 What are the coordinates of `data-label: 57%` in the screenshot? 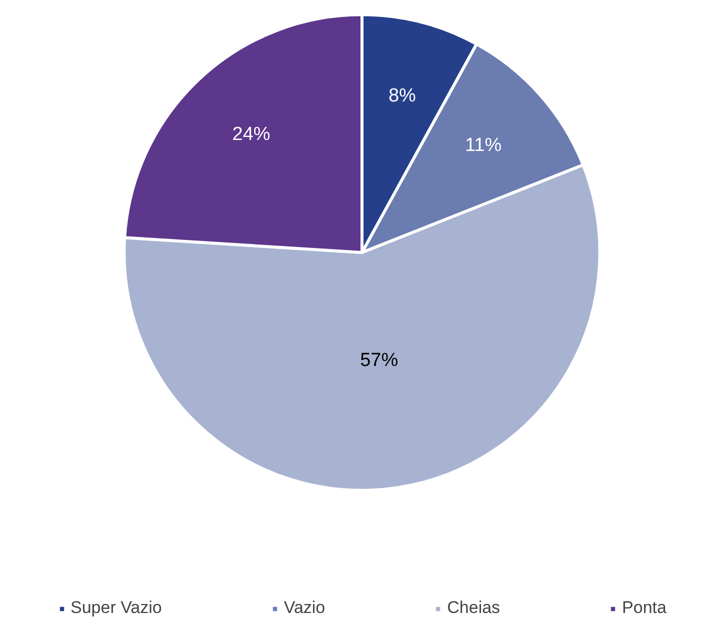 It's located at (379, 361).